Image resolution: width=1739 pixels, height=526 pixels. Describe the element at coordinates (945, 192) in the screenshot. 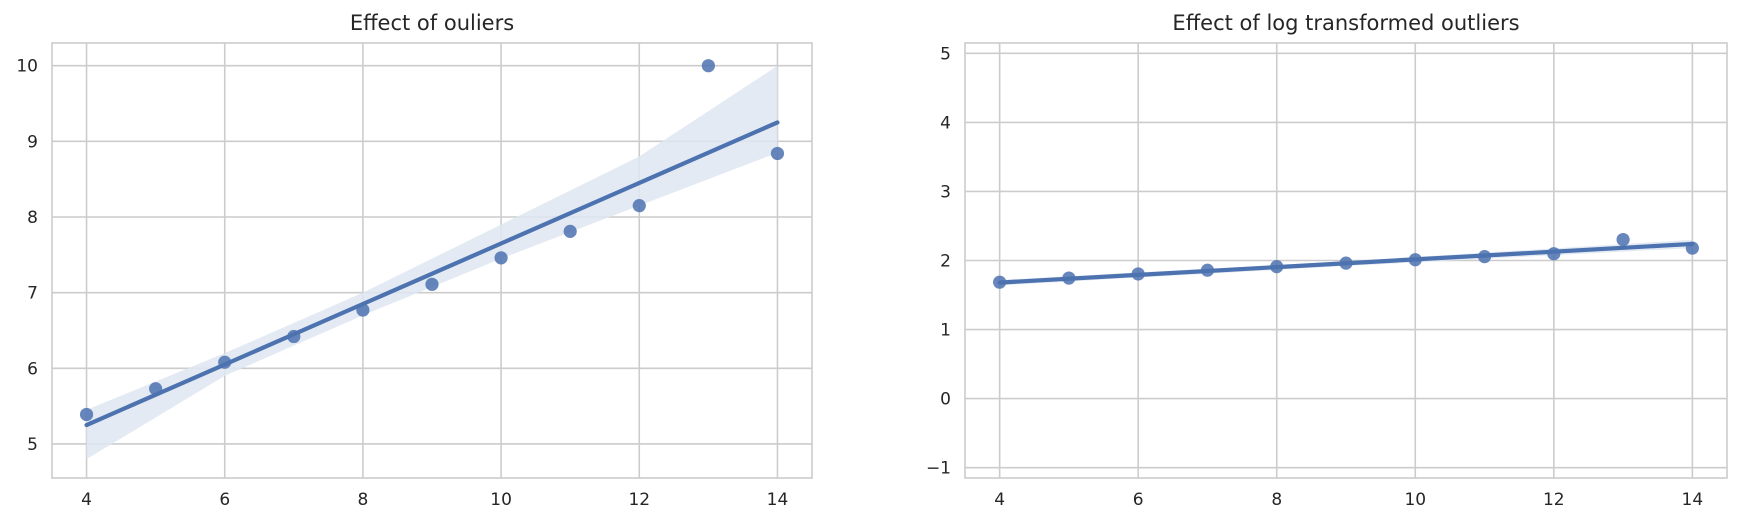

I see `y-tick-label: 3` at that location.